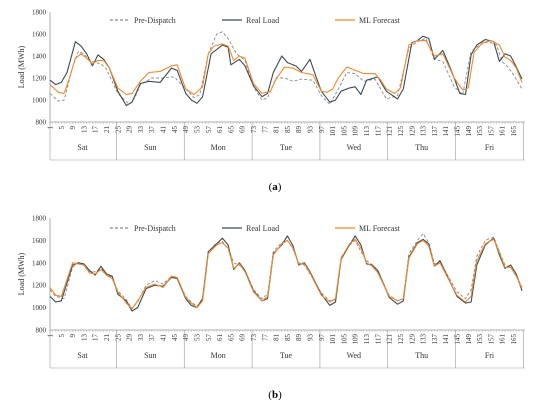 Image resolution: width=550 pixels, height=408 pixels. What do you see at coordinates (367, 339) in the screenshot?
I see `x-tick-label: 113` at bounding box center [367, 339].